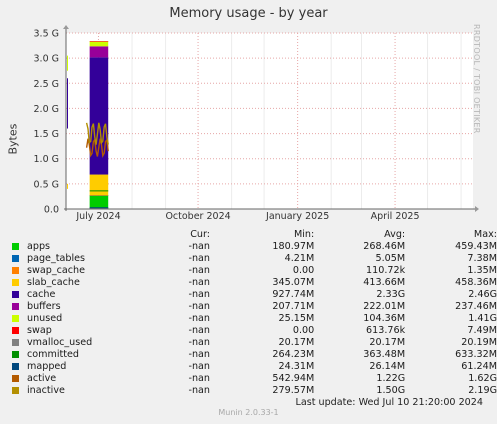 The height and width of the screenshot is (424, 497). I want to click on area-buffers, so click(99, 52).